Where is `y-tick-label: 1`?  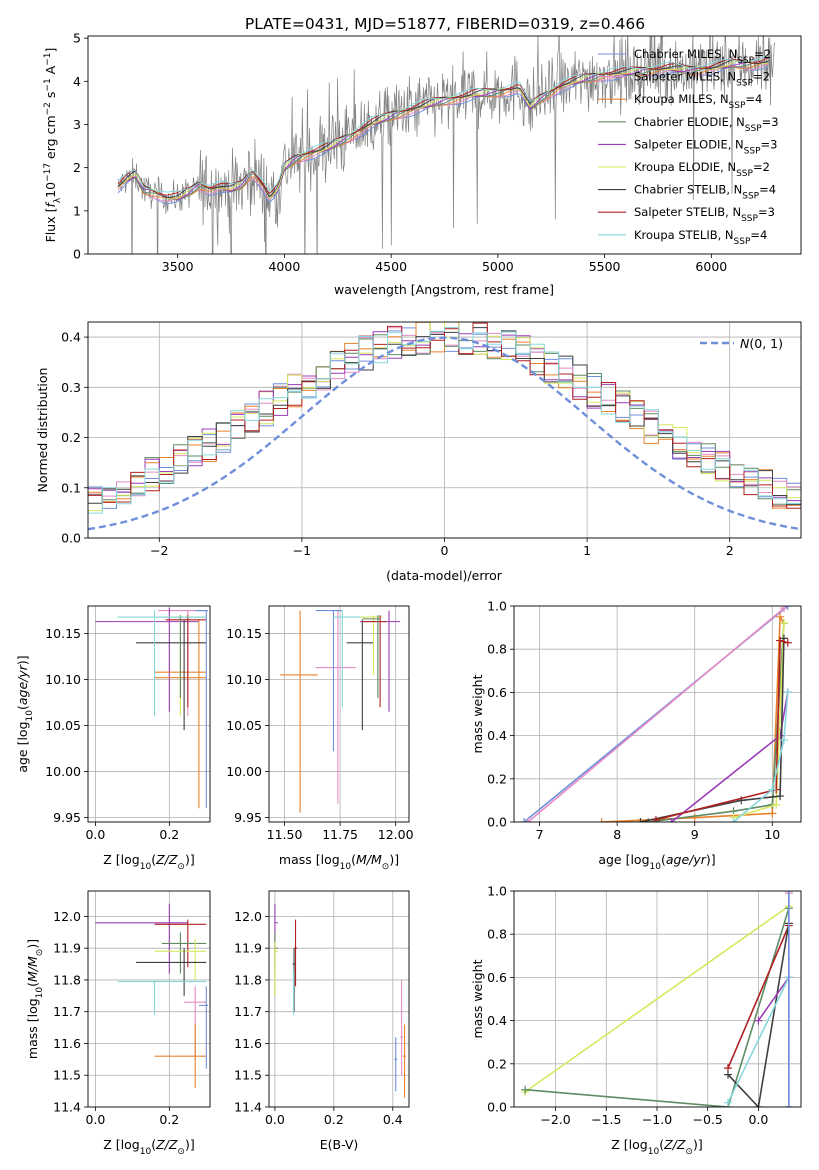
y-tick-label: 1 is located at coordinates (77, 210).